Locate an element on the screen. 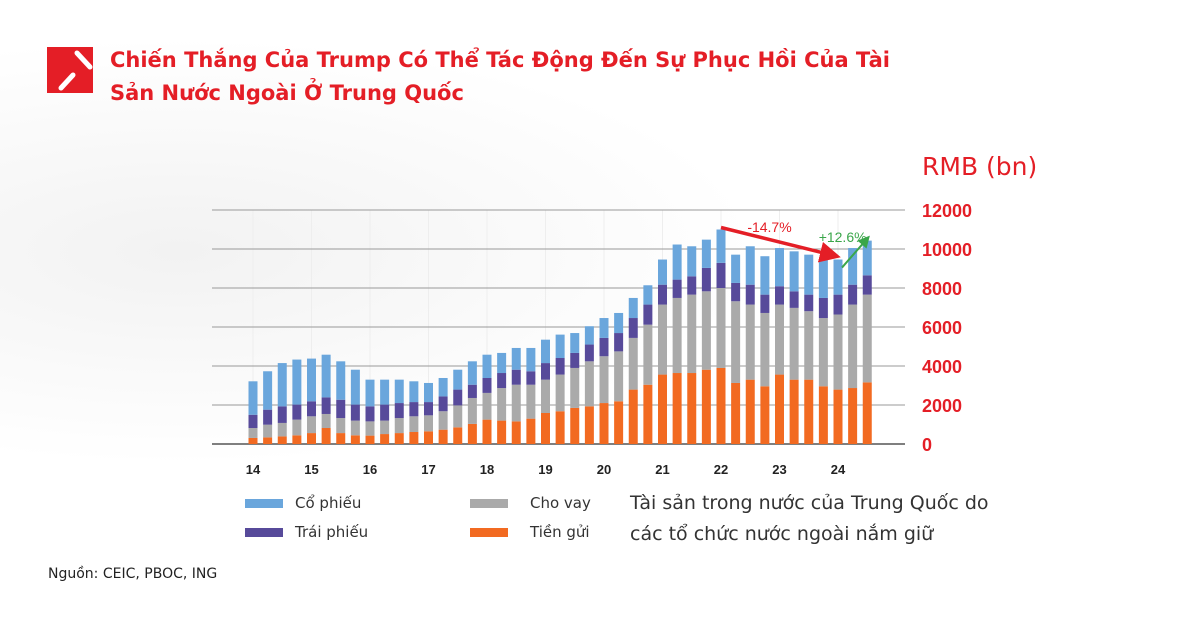 This screenshot has height=628, width=1200. legend-label: Tiền gửi is located at coordinates (560, 532).